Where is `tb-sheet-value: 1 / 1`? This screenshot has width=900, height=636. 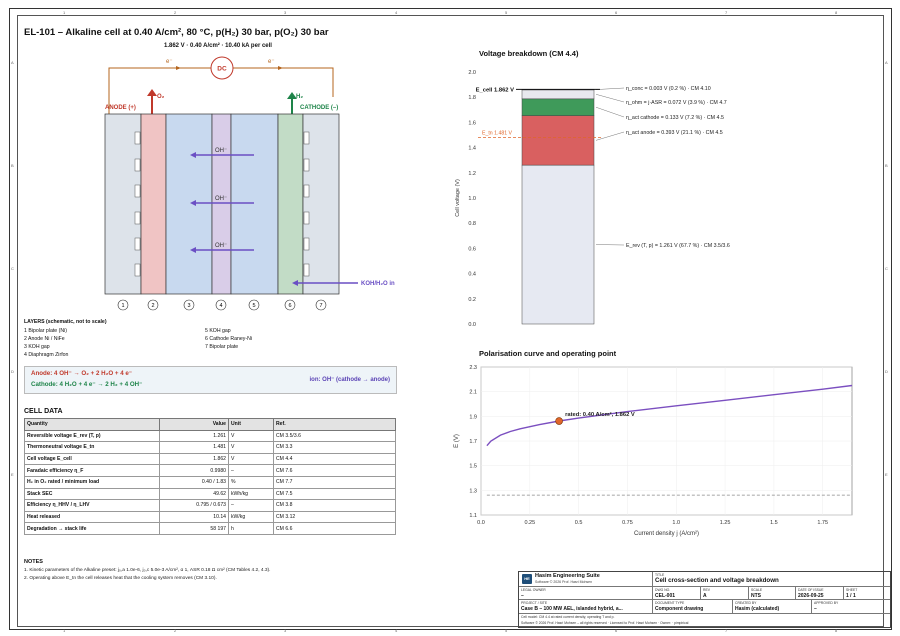 tb-sheet-value: 1 / 1 is located at coordinates (851, 596).